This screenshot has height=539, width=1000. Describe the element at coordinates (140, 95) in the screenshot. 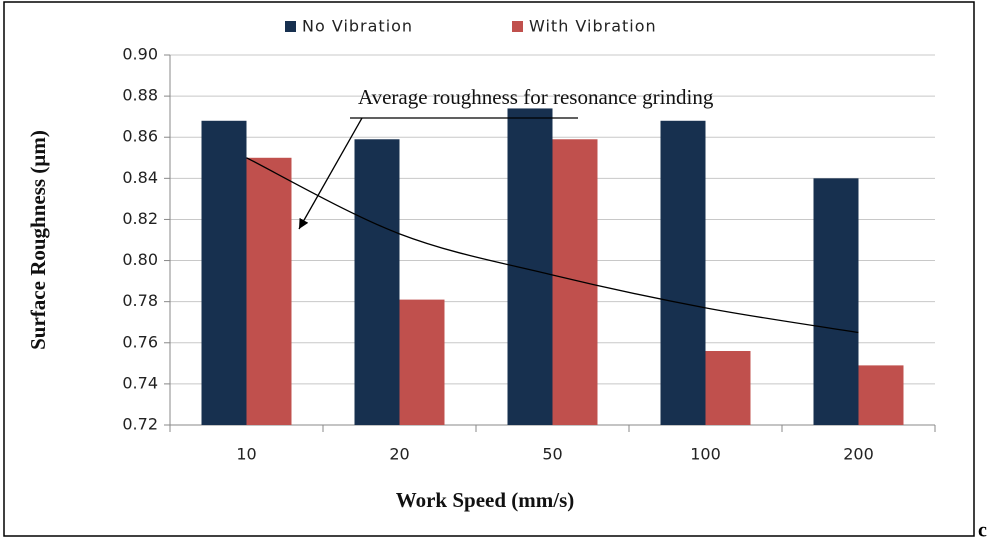

I see `y-tick-label: 0.88` at that location.